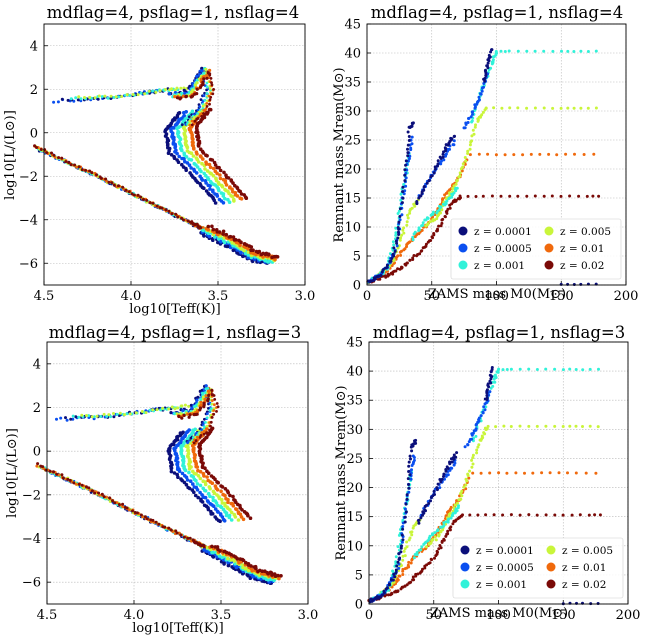 This screenshot has height=644, width=648. Describe the element at coordinates (354, 459) in the screenshot. I see `y-tick-label: 25` at that location.